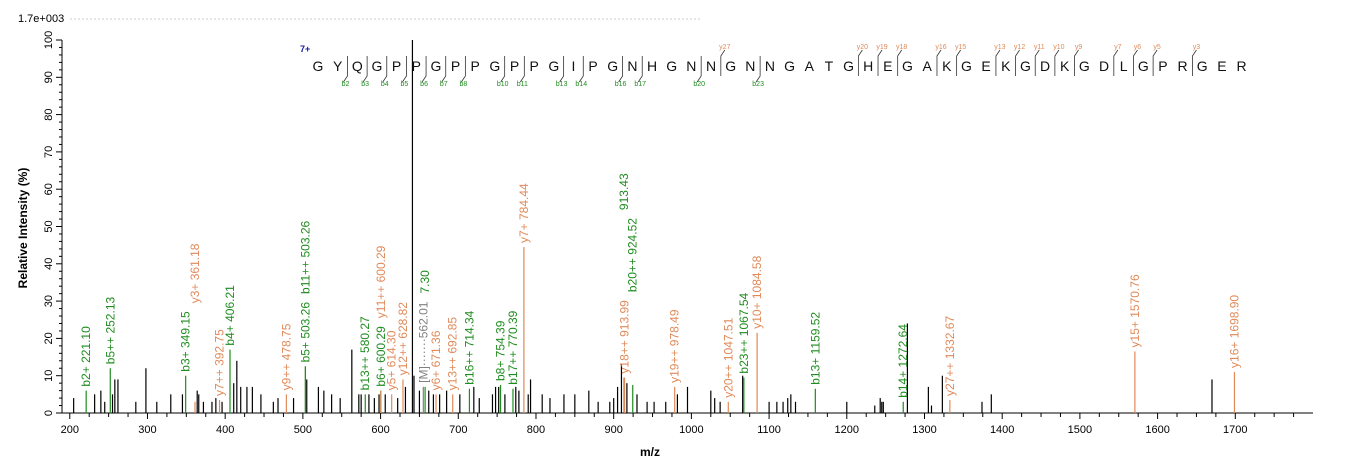 This screenshot has width=1362, height=473. What do you see at coordinates (1002, 430) in the screenshot?
I see `x-tick-label: 1400` at bounding box center [1002, 430].